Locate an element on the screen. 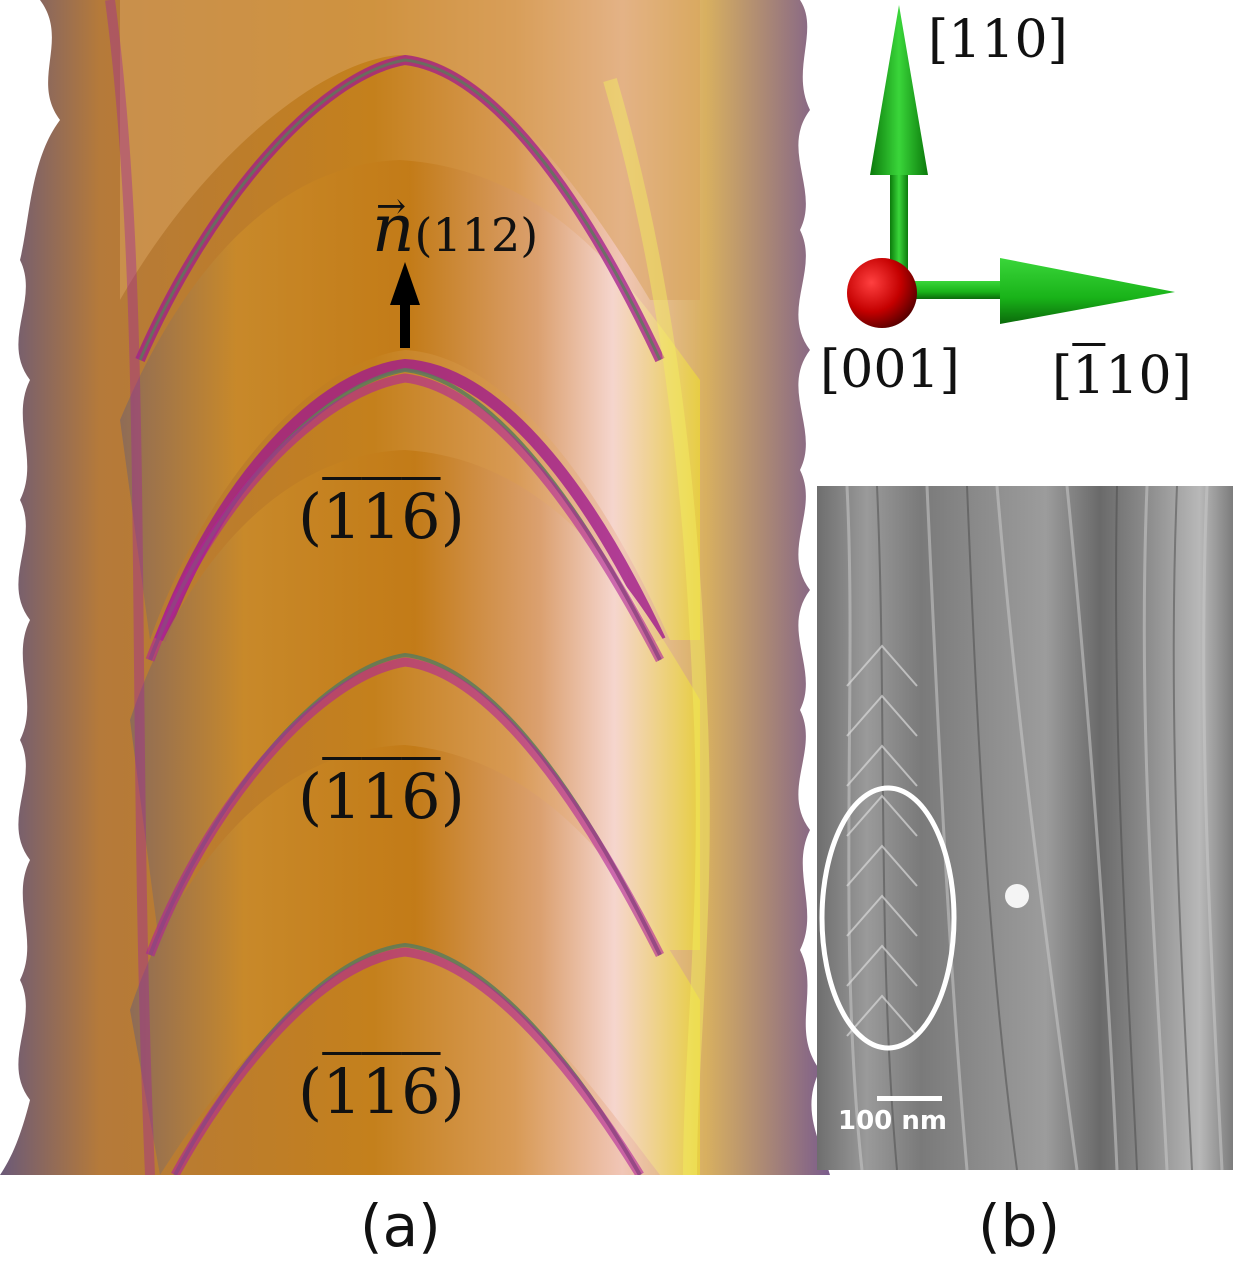 The image size is (1241, 1285). vector-arrow-icon: → is located at coordinates (391, 206).